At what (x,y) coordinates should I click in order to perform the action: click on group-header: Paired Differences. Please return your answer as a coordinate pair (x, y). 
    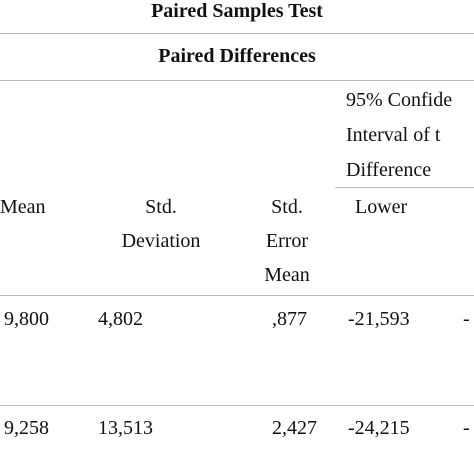
    Looking at the image, I should click on (237, 56).